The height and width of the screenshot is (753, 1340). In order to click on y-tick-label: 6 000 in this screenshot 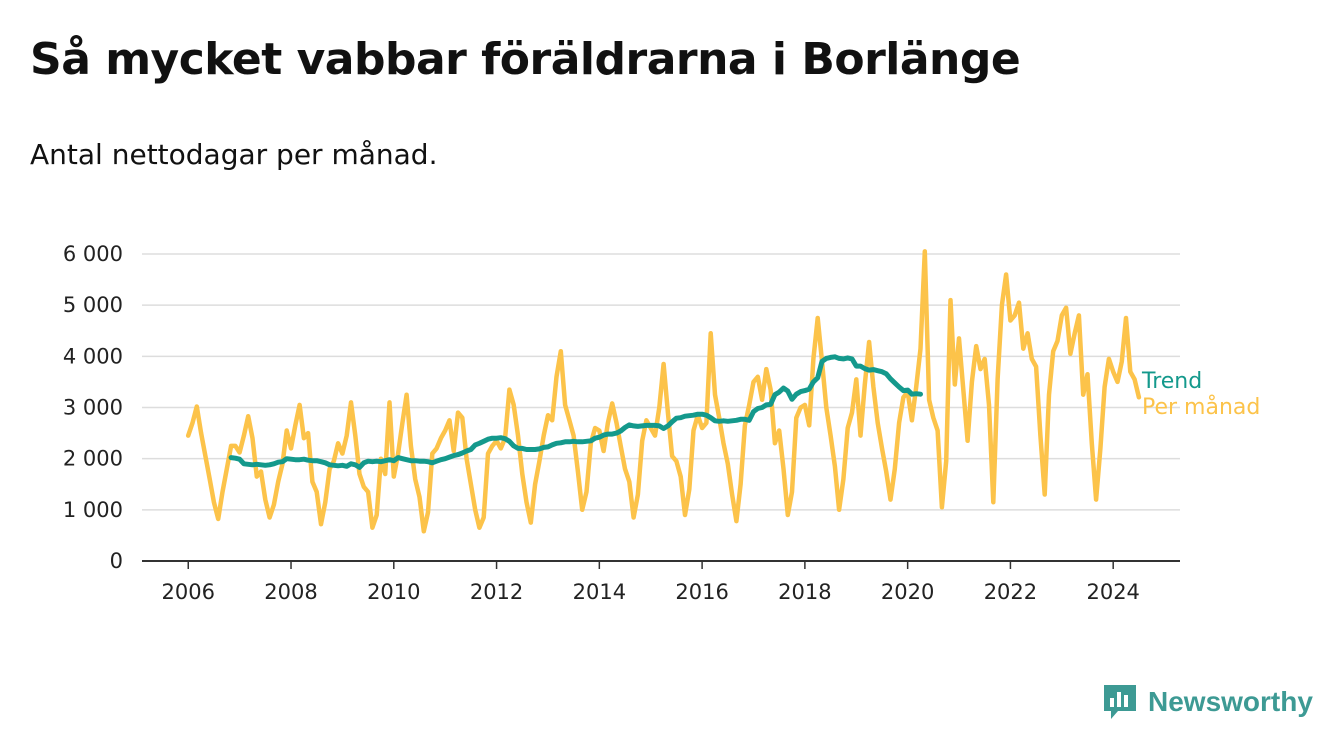, I will do `click(93, 254)`.